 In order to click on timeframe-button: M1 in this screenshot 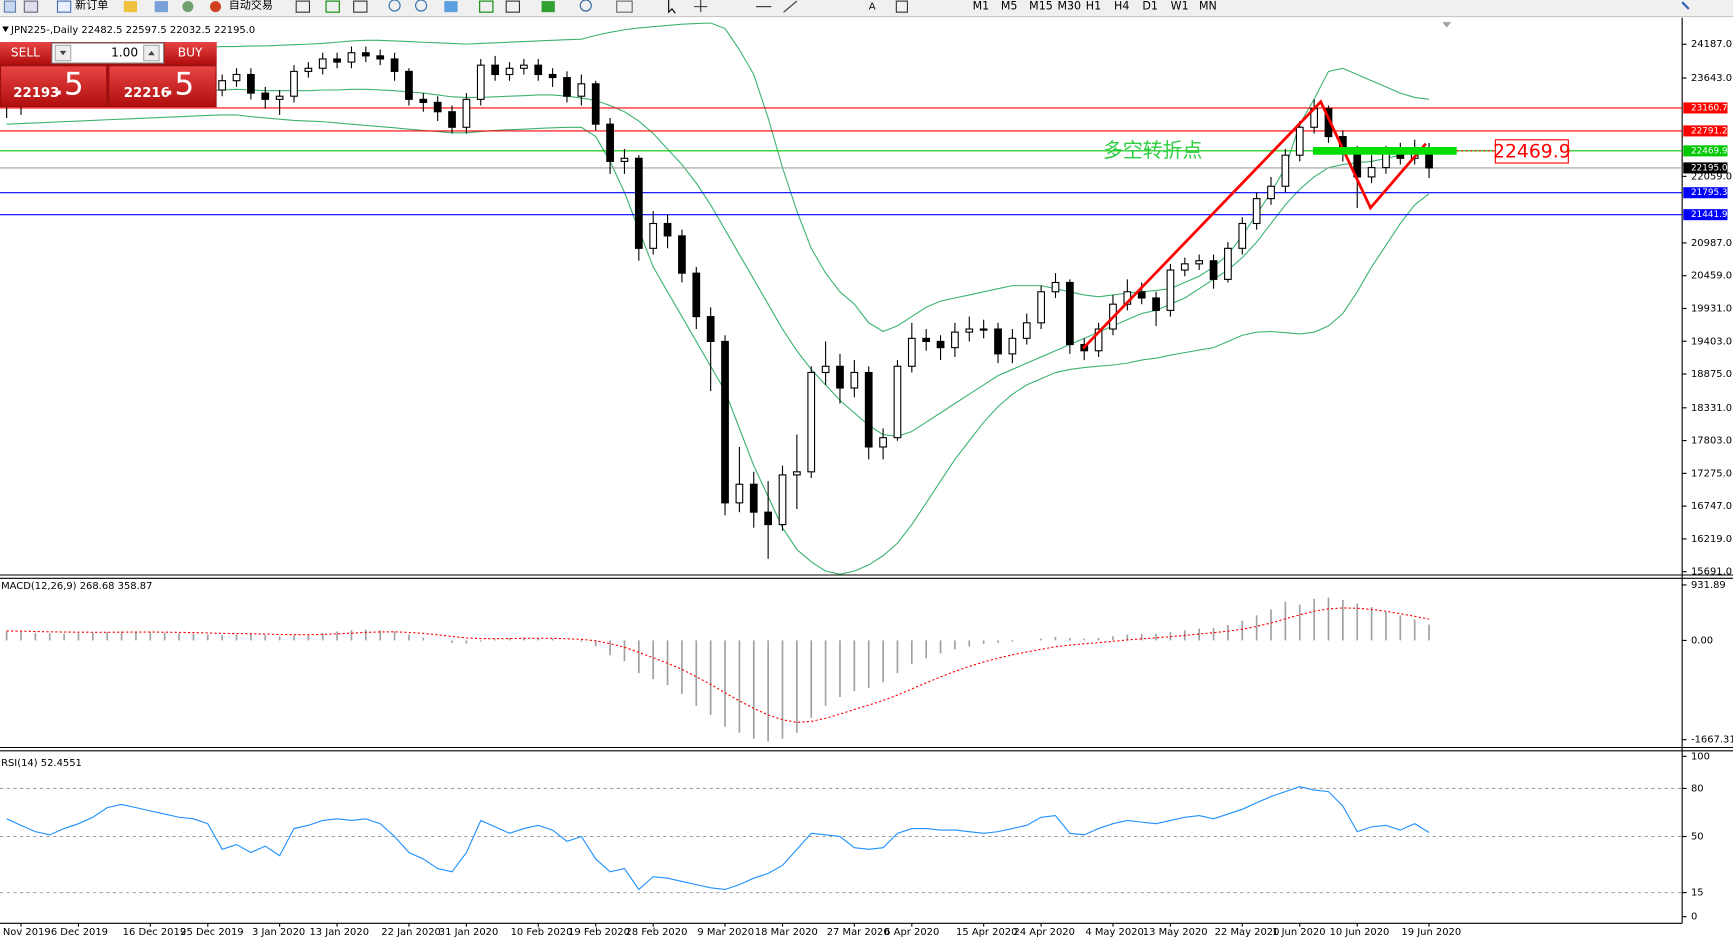, I will do `click(981, 6)`.